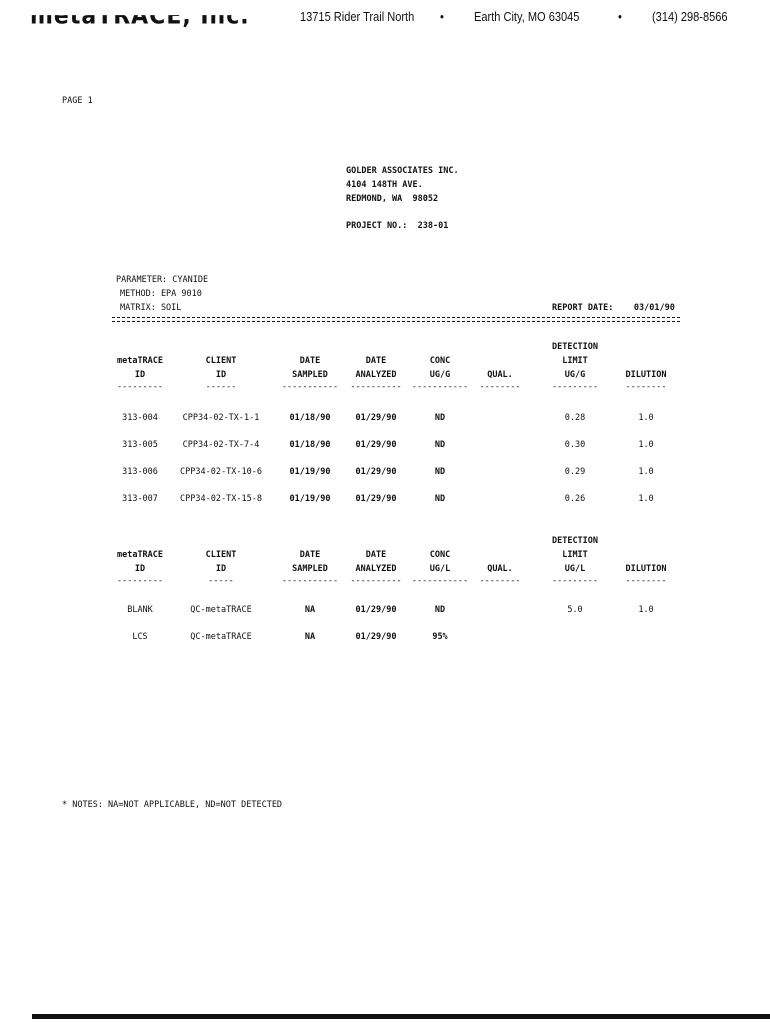 This screenshot has height=1024, width=770. What do you see at coordinates (397, 226) in the screenshot?
I see `project-number: PROJECT NO.: 238-01` at bounding box center [397, 226].